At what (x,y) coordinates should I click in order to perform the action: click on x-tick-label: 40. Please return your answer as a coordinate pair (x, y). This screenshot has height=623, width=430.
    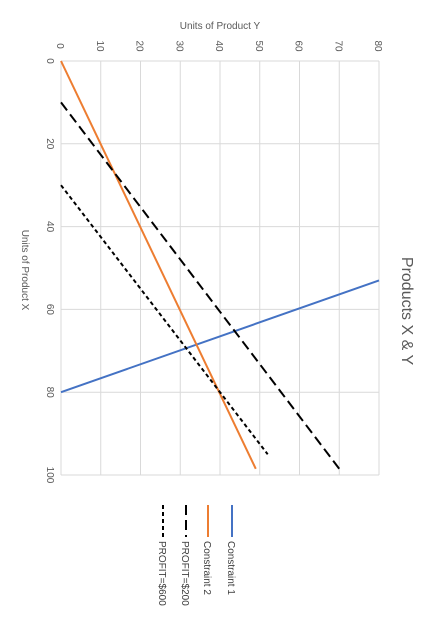
    Looking at the image, I should click on (49, 227).